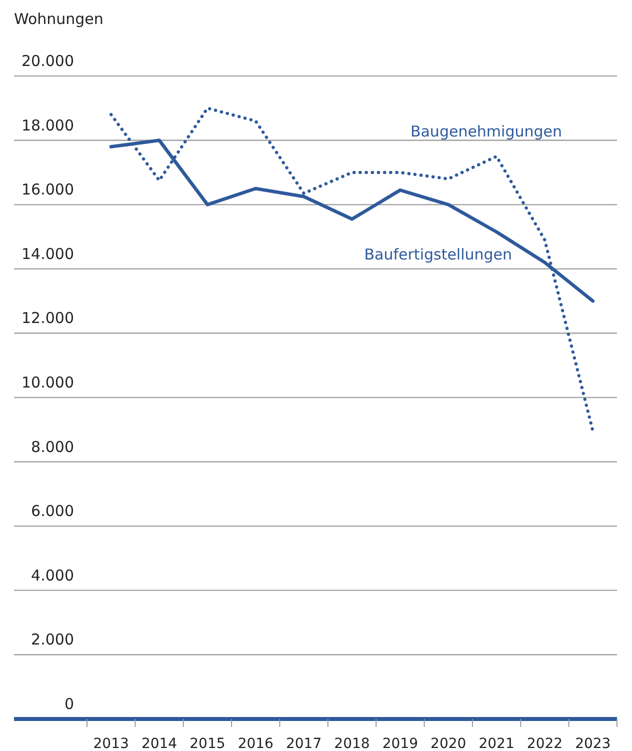  I want to click on x-tick-label: 2014, so click(159, 743).